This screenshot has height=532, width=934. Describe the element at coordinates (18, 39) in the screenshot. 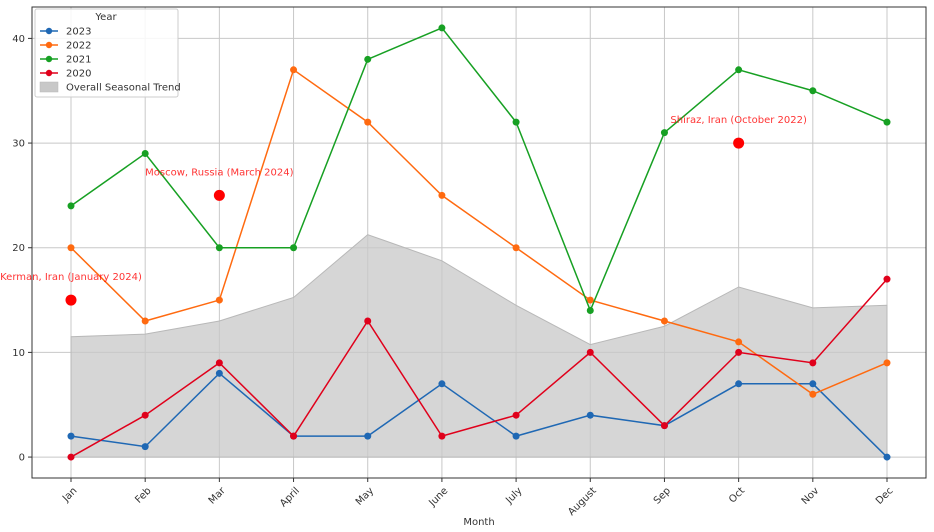

I see `y-tick-label: 40` at that location.